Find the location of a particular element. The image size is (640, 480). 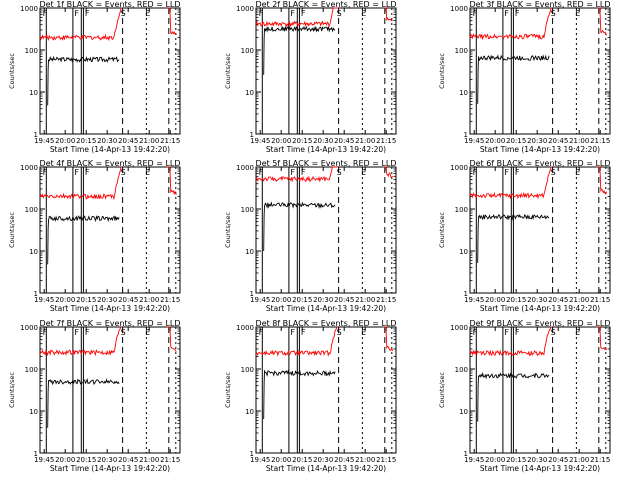

panel-title: Det 8f BLACK = Events, RED = LLD is located at coordinates (325, 323).